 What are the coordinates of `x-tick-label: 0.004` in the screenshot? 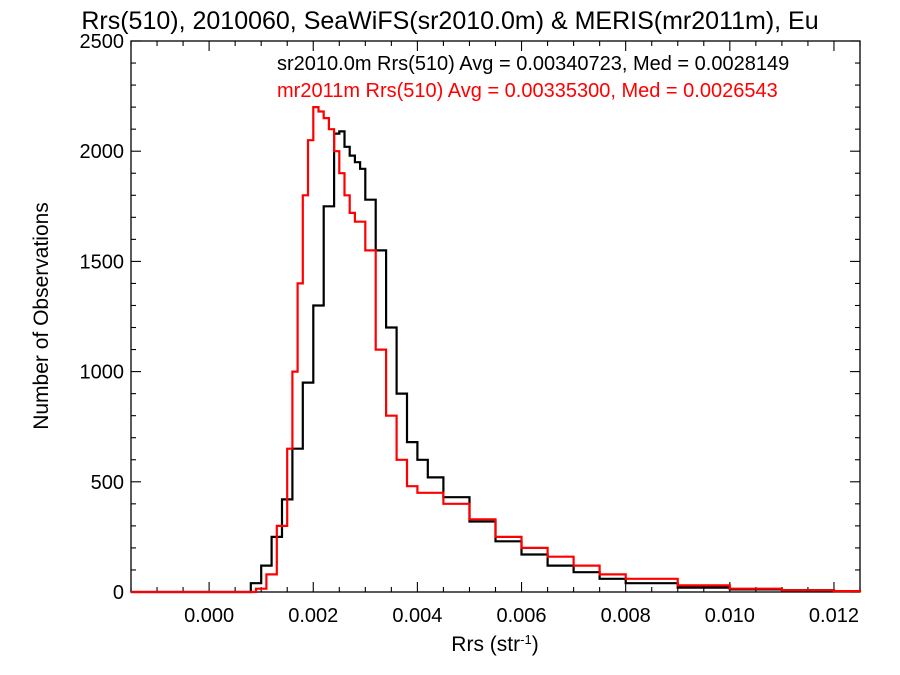 It's located at (417, 616).